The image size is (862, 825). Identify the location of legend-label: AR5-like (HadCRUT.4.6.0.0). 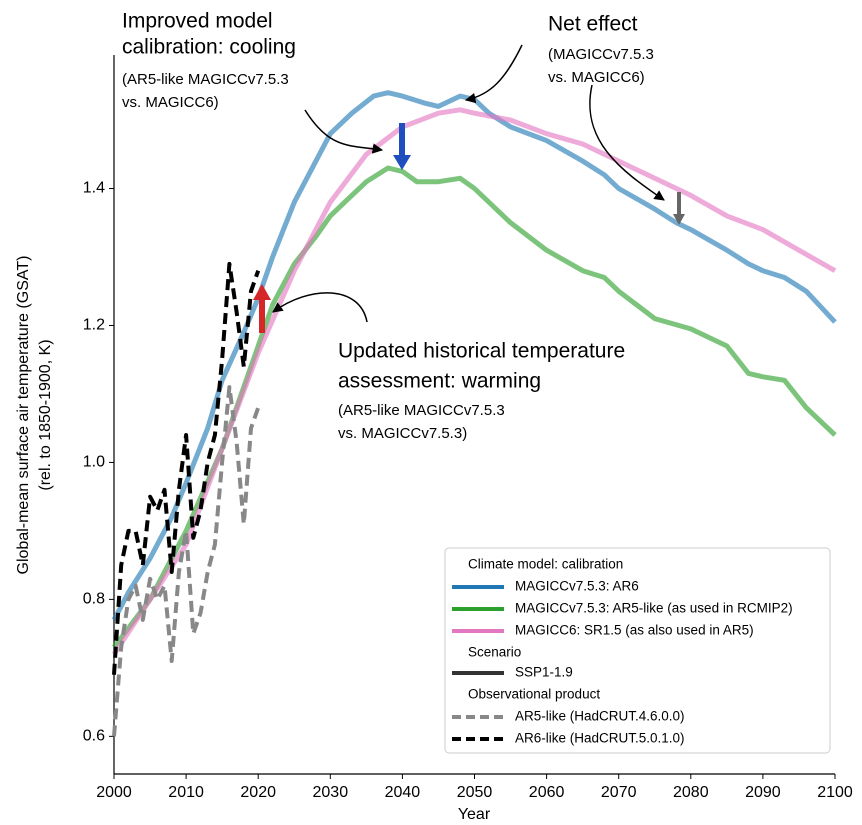
(600, 716).